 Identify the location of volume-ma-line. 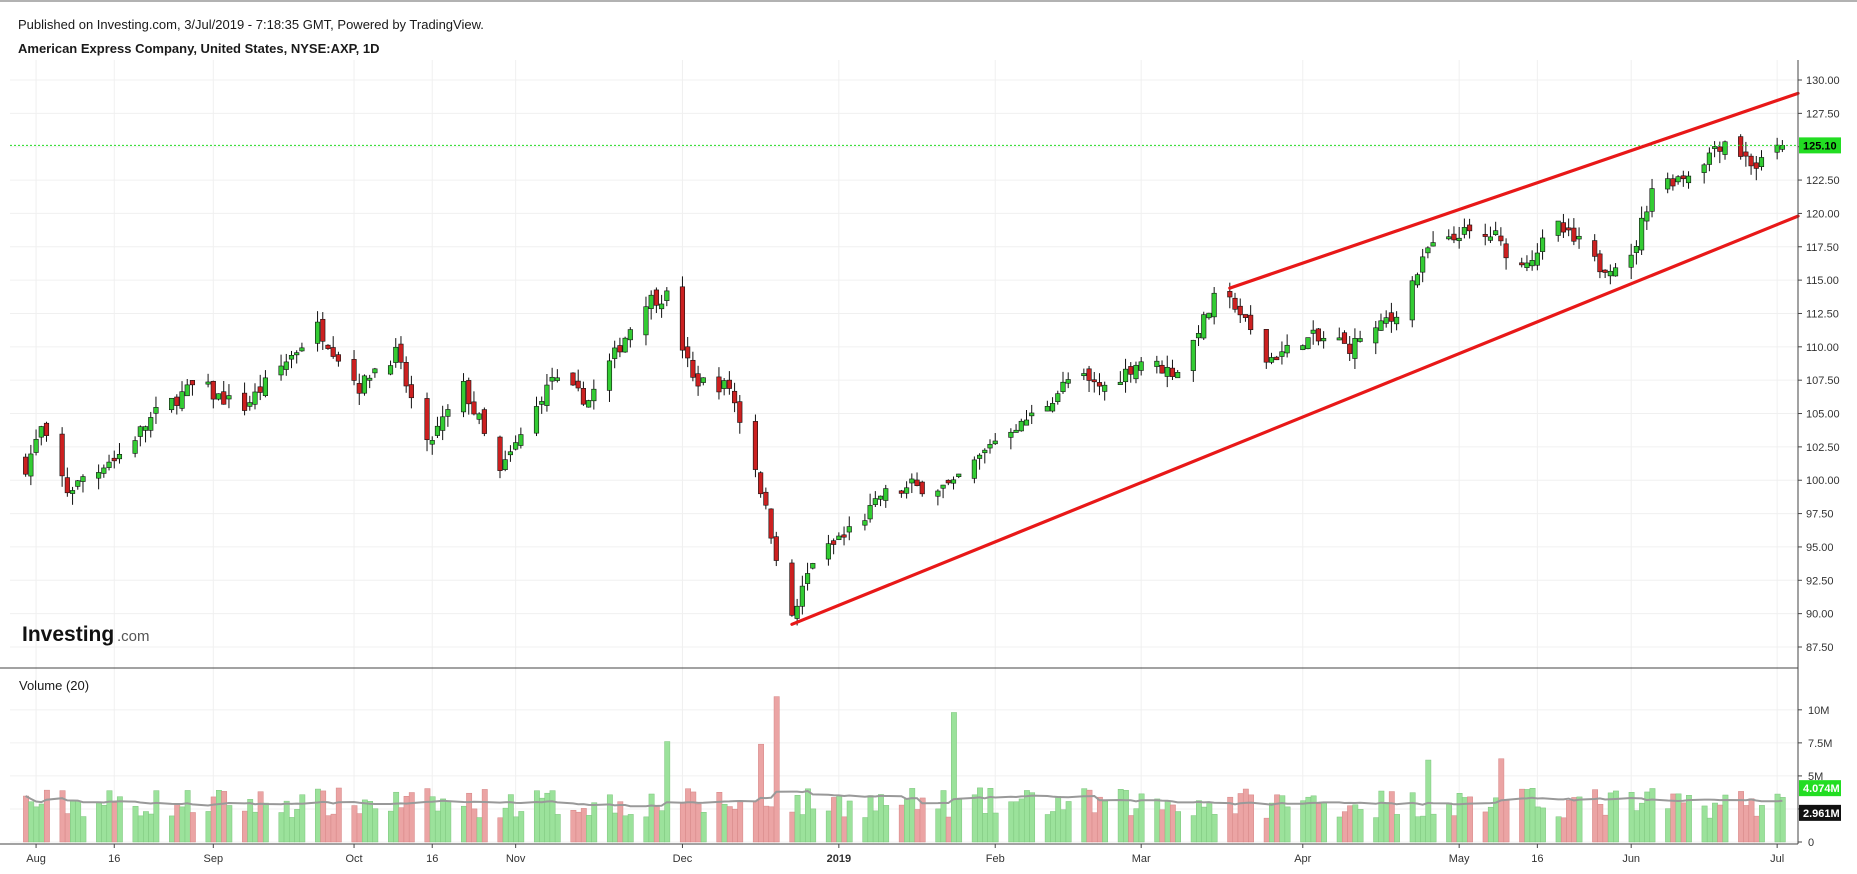
(904, 798).